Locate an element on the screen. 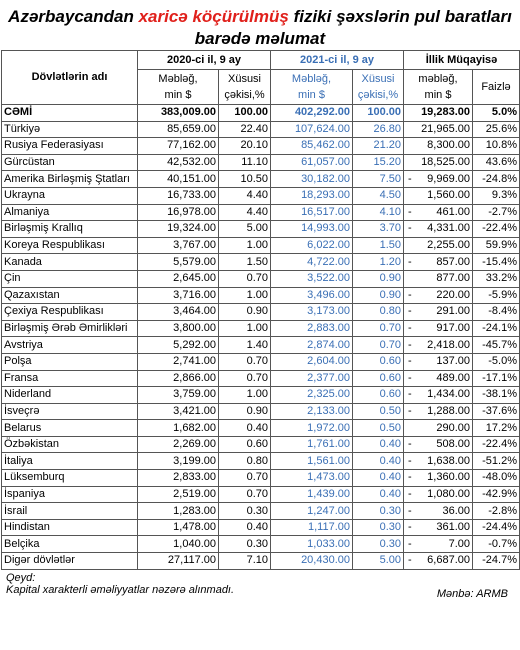 The width and height of the screenshot is (520, 650). country-name: Birləşmiş Ərəb Əmirlikləri is located at coordinates (69, 328).